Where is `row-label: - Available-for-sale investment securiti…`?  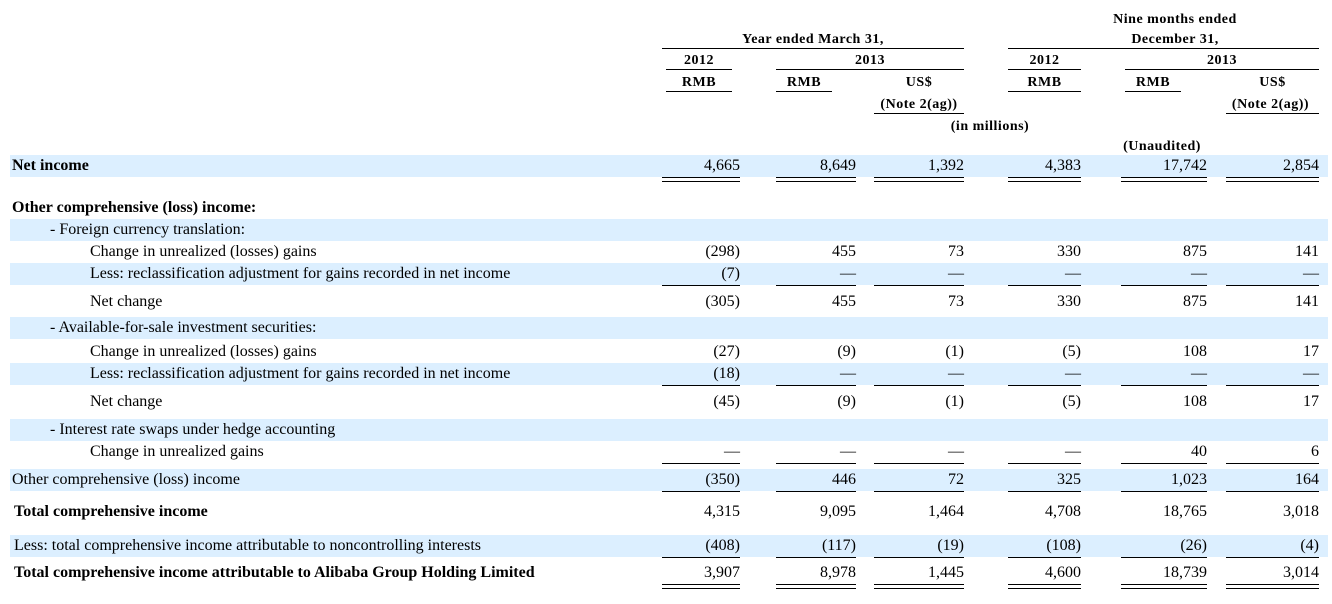 row-label: - Available-for-sale investment securiti… is located at coordinates (183, 327).